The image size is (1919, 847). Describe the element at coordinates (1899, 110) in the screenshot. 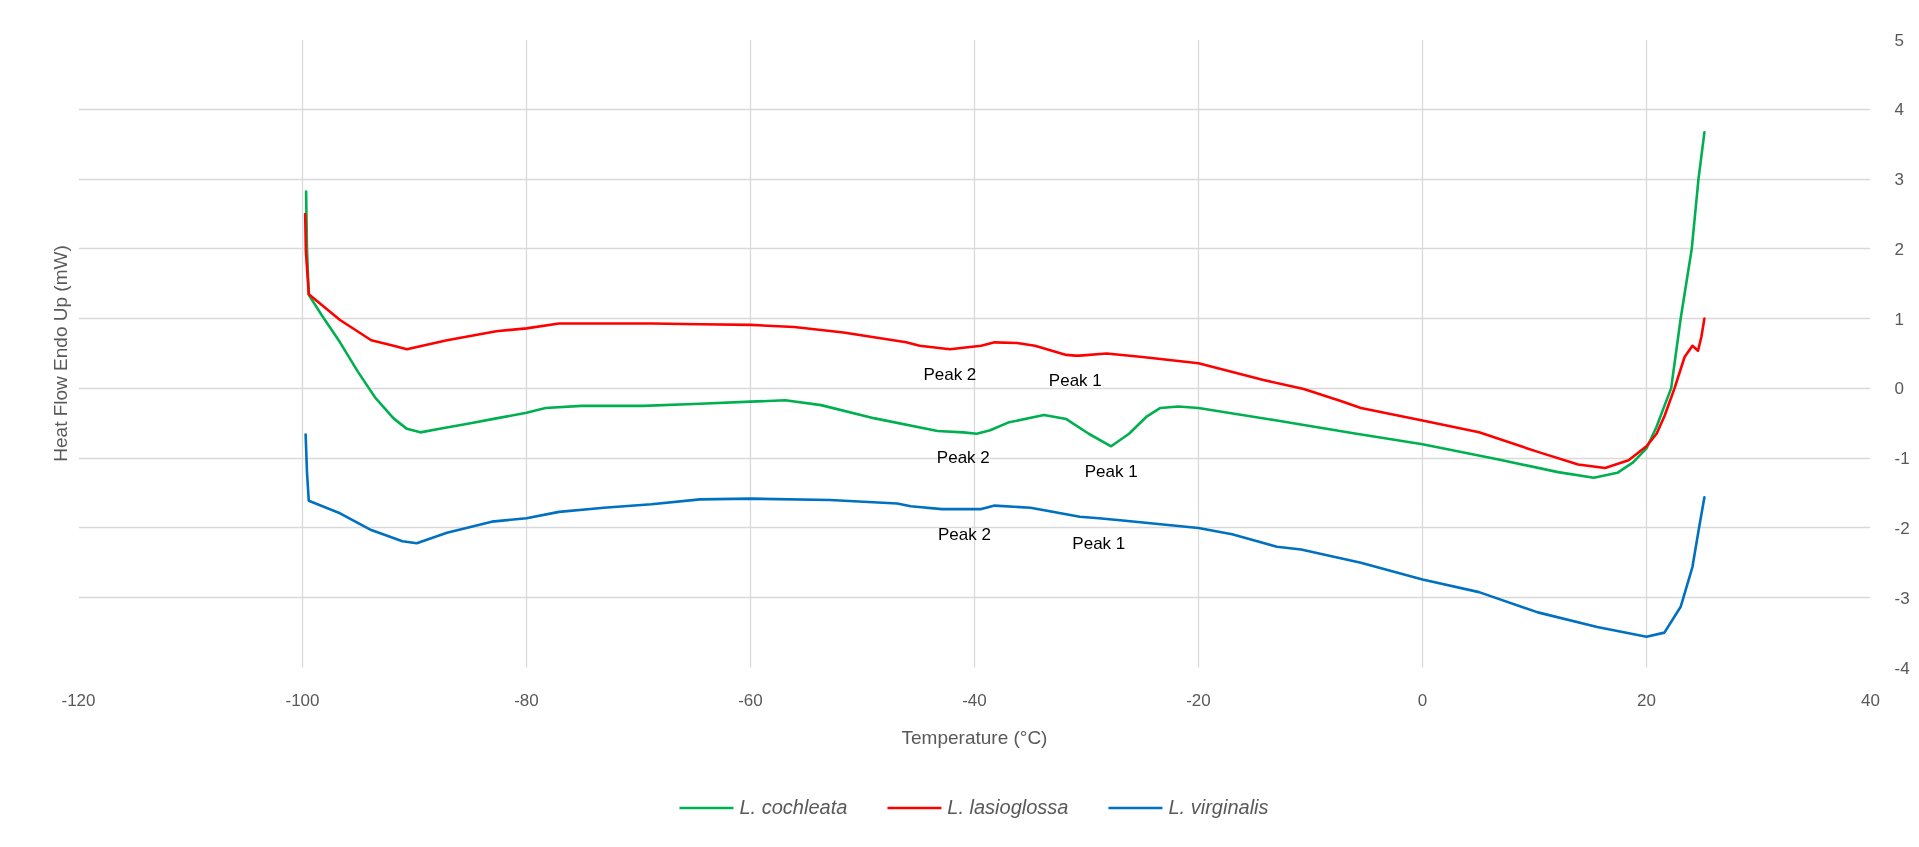

I see `y-tick-label: 4` at that location.